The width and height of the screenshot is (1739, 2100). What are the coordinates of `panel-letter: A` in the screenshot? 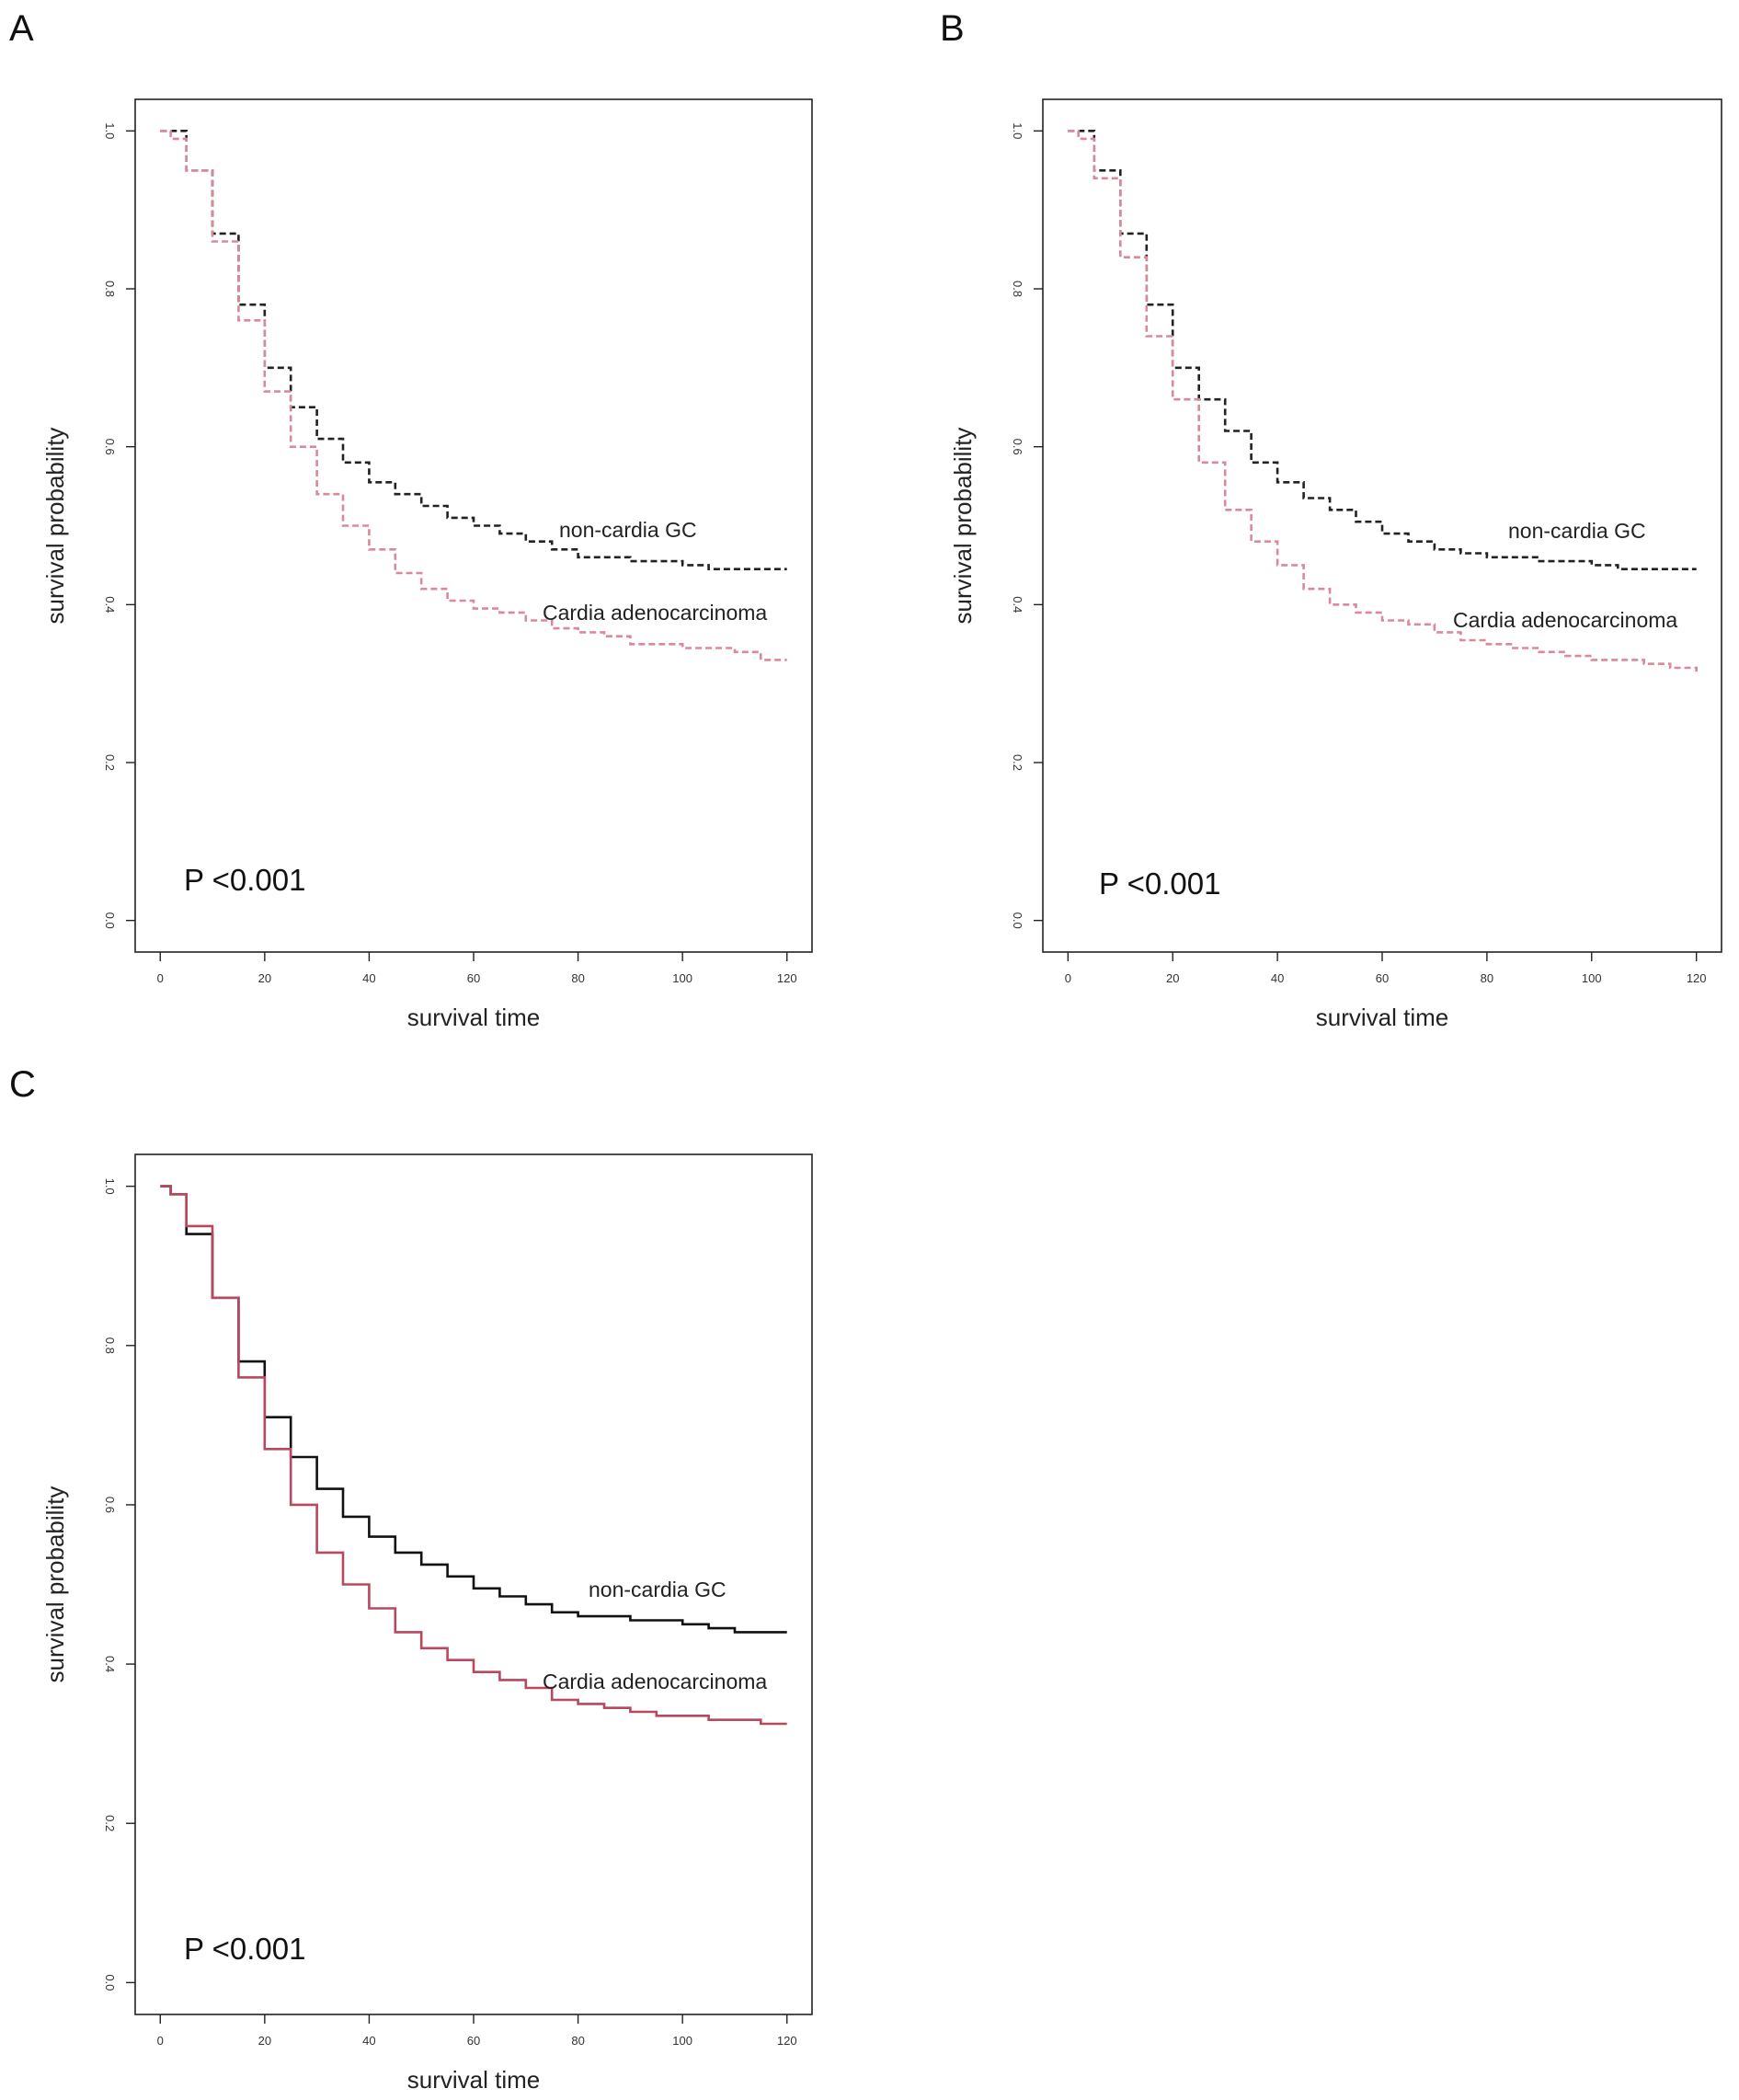 It's located at (21, 28).